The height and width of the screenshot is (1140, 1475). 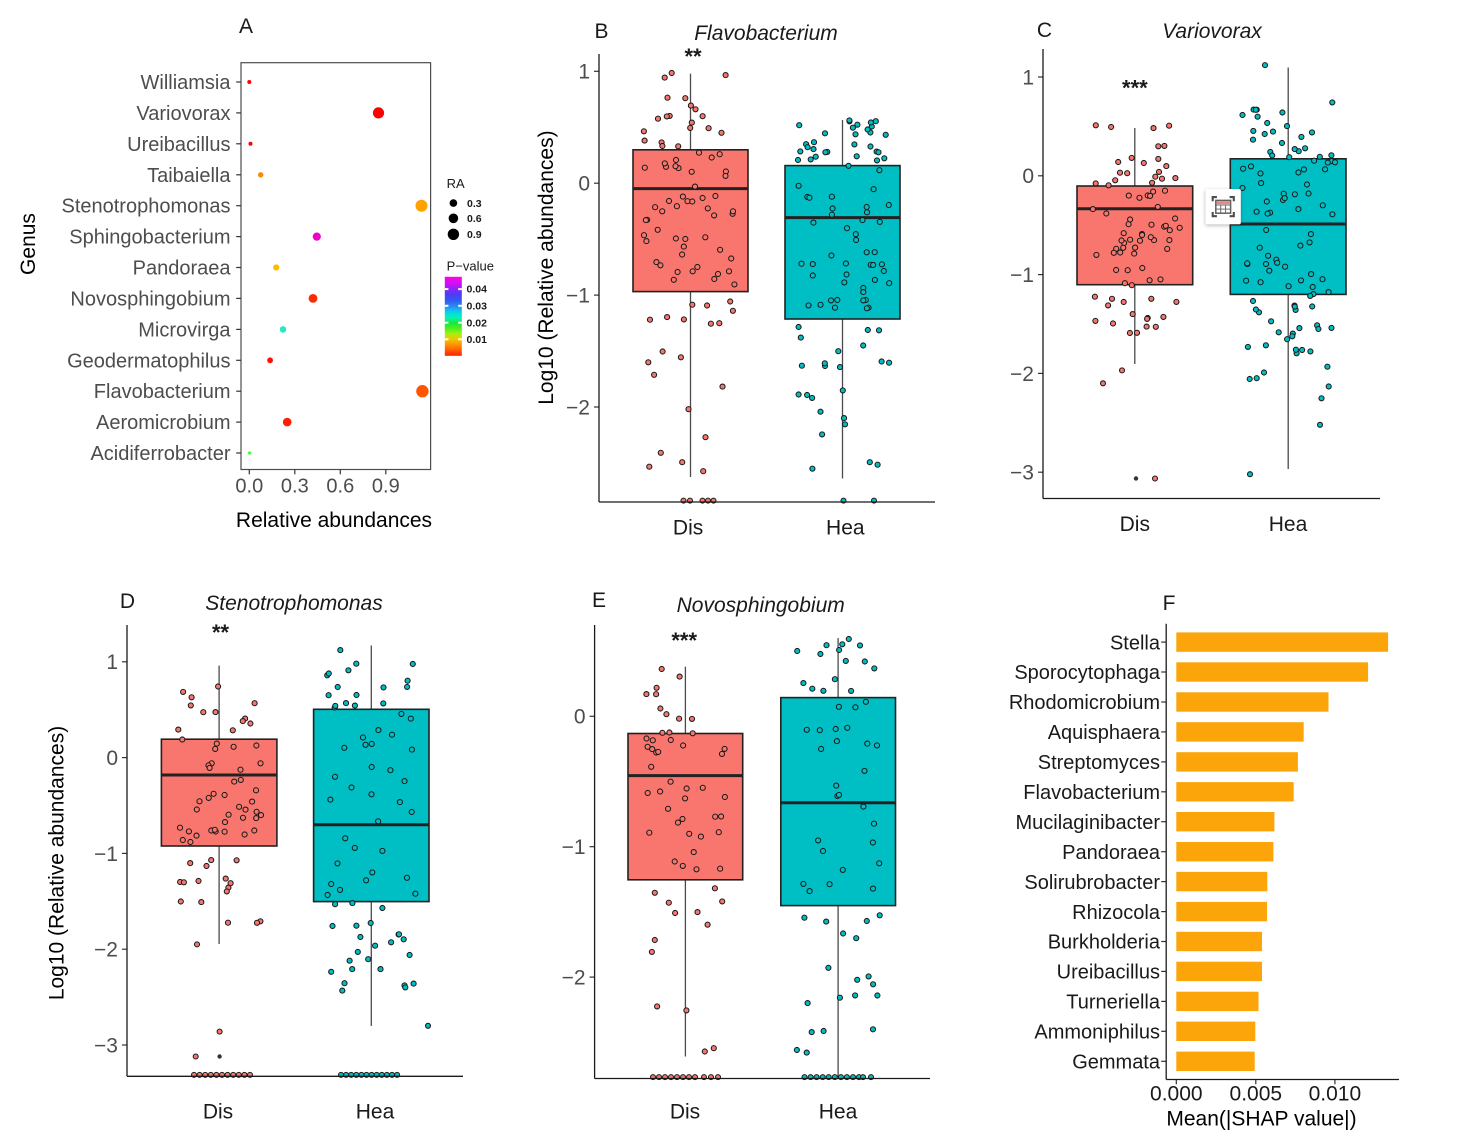 I want to click on svg-text: F, so click(x=1169, y=603).